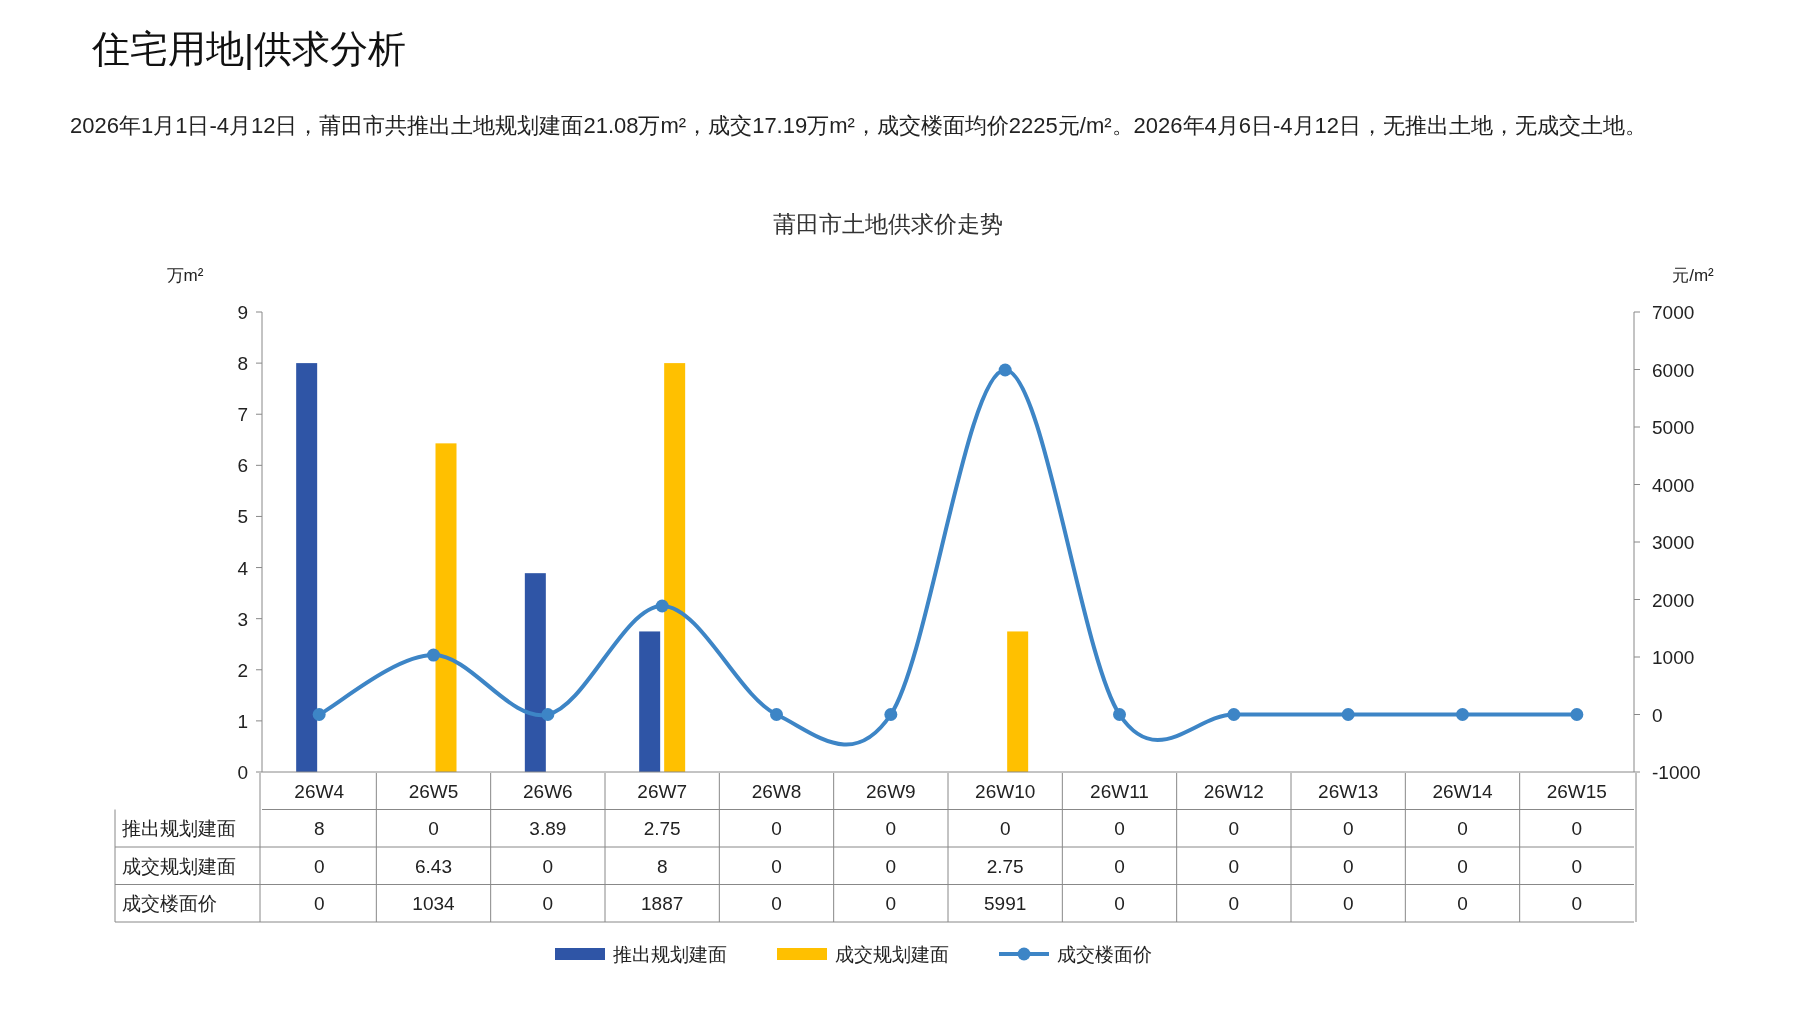  I want to click on data-label: 1887, so click(662, 904).